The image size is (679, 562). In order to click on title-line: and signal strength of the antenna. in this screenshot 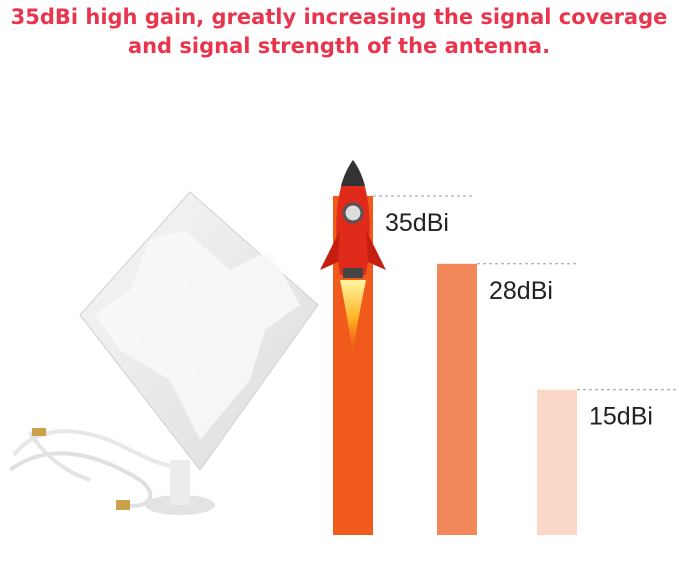, I will do `click(339, 46)`.